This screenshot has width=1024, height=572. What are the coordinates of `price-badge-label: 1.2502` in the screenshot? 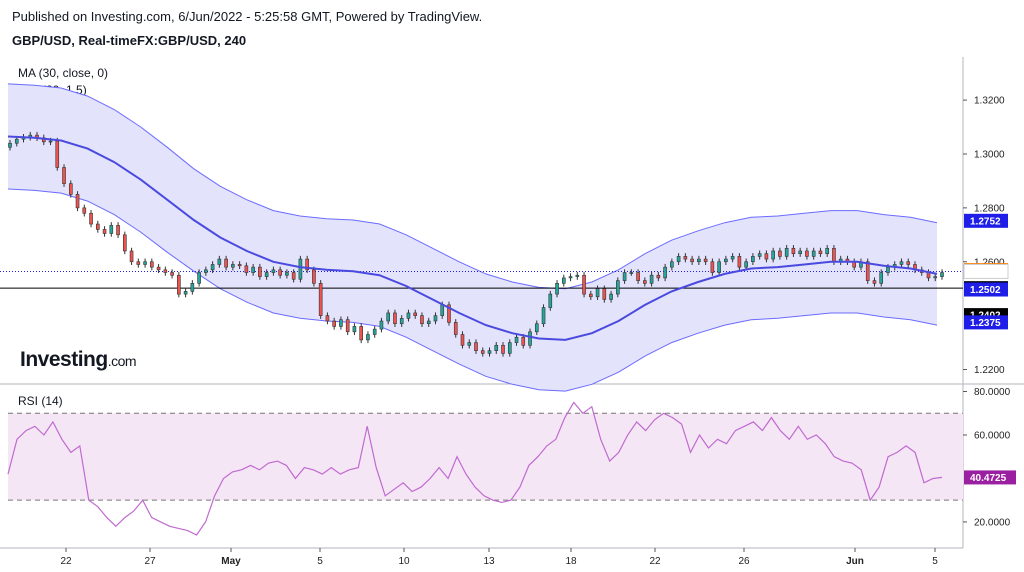 It's located at (985, 290).